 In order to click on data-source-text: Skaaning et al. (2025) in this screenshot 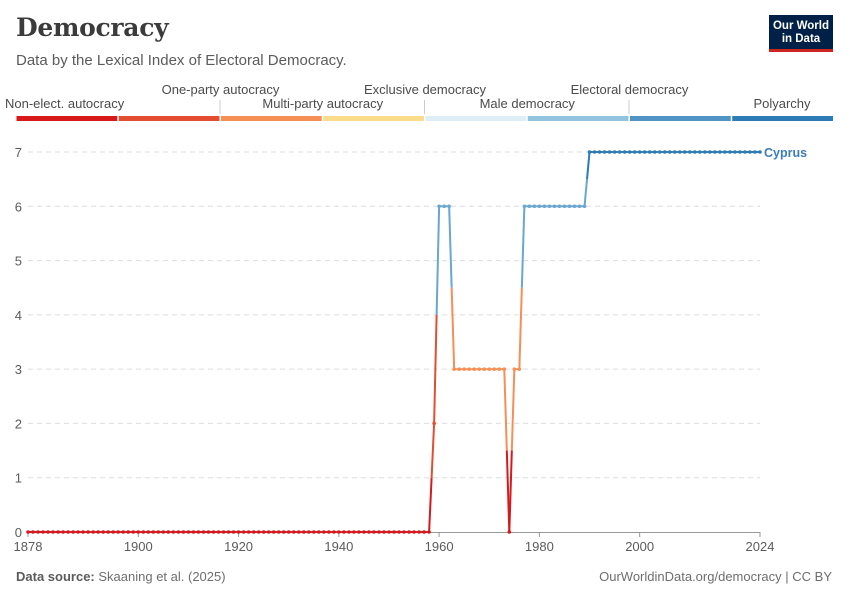, I will do `click(162, 576)`.